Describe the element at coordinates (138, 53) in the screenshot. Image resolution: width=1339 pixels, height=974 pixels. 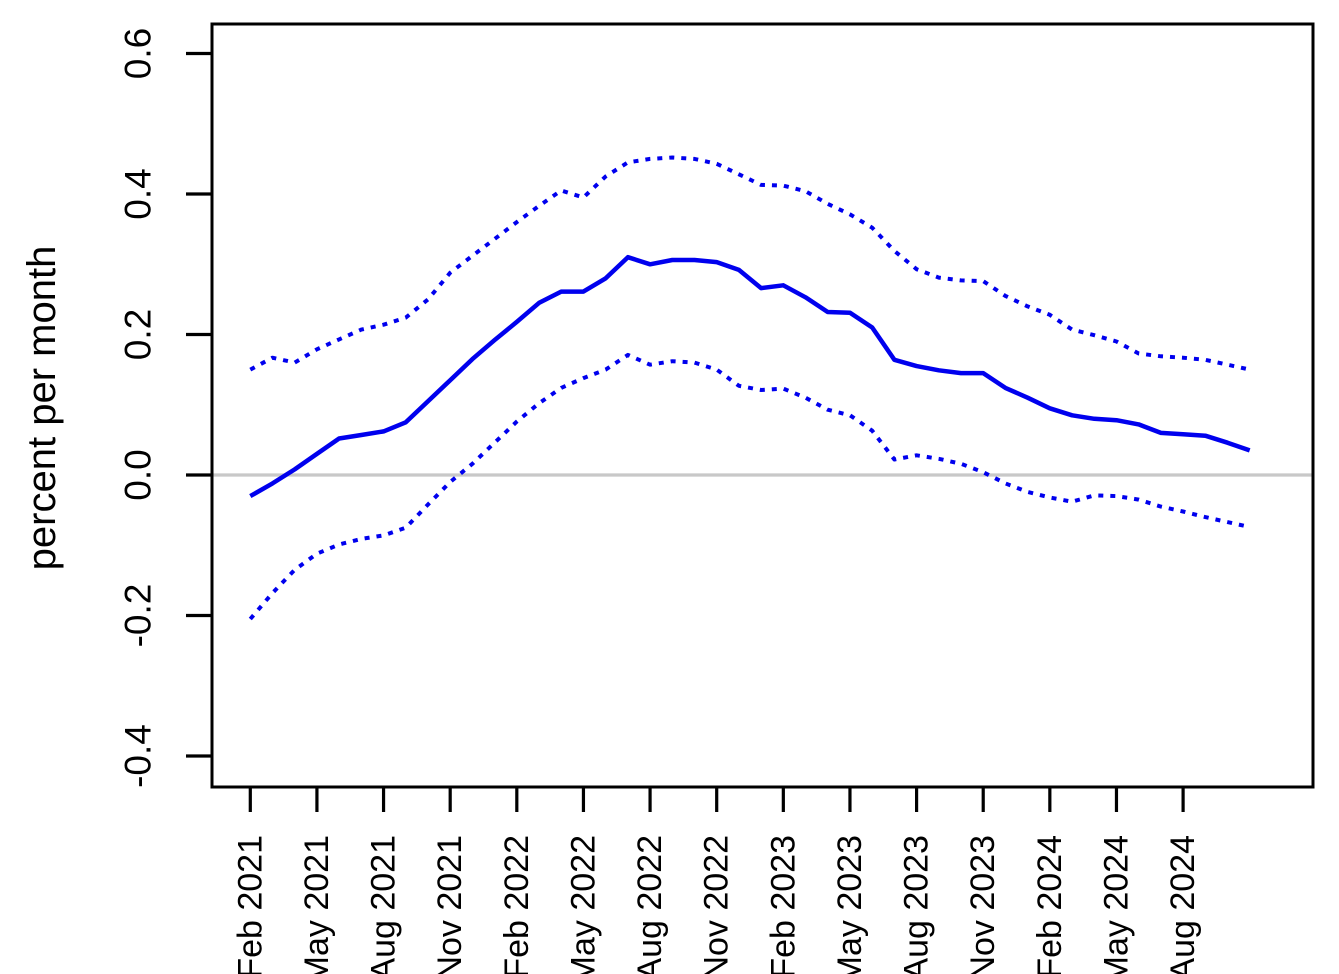
I see `y-axis-tick-label: 0.6` at that location.